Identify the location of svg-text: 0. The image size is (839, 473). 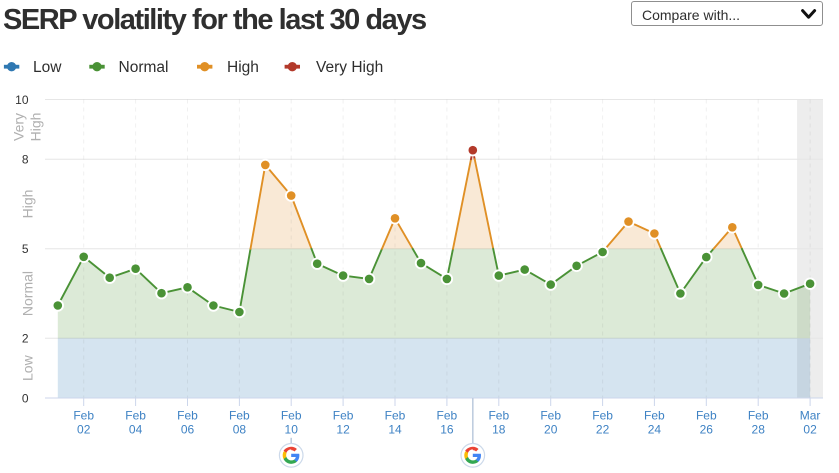
(25, 398).